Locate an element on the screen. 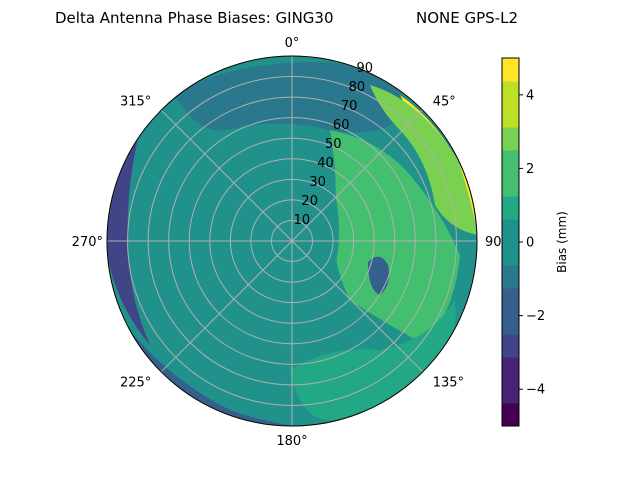  angular-tick-label: 315° is located at coordinates (135, 101).